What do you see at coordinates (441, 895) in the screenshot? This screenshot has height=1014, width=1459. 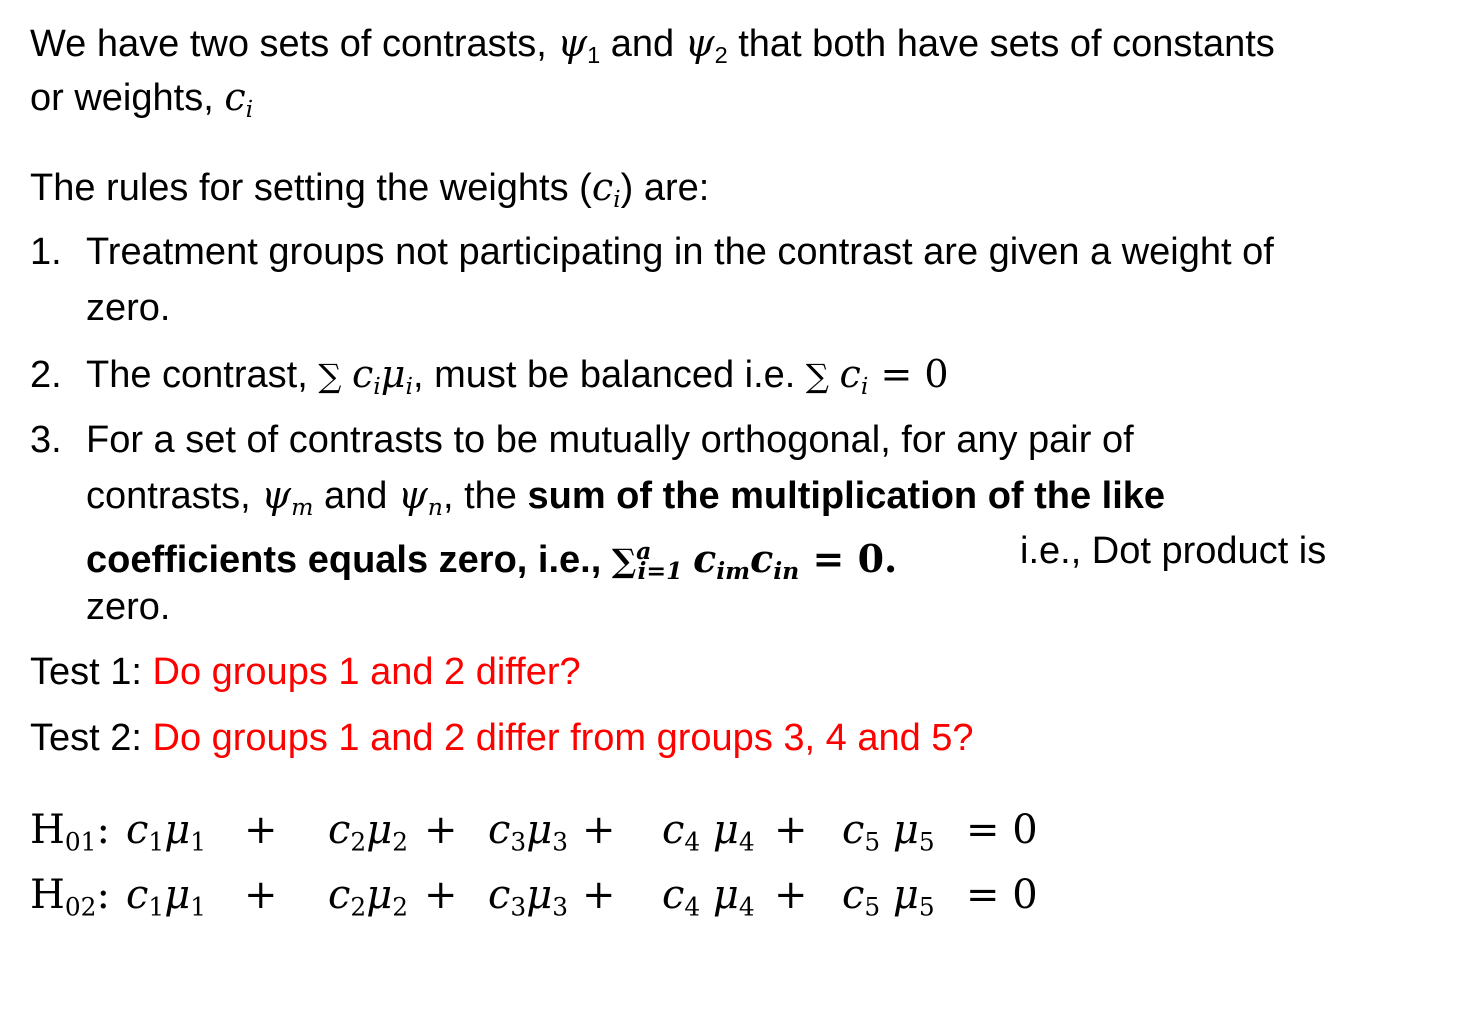 I see `op-2: +` at bounding box center [441, 895].